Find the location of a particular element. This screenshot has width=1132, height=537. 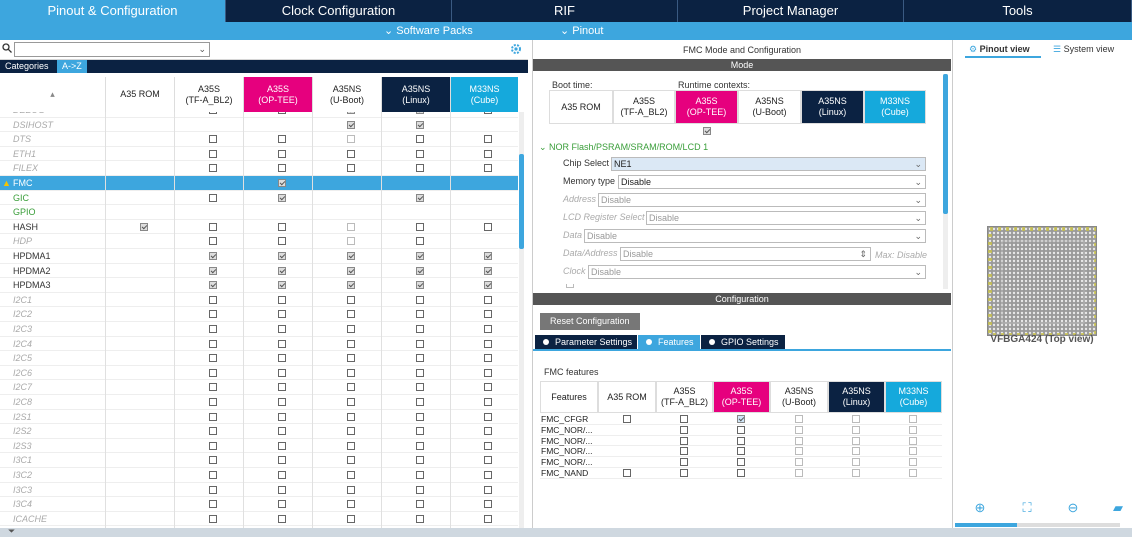

nor-flash-section: ⌄ NOR Flash/PSRAM/SRAM/ROM/LCD 1 is located at coordinates (623, 147).